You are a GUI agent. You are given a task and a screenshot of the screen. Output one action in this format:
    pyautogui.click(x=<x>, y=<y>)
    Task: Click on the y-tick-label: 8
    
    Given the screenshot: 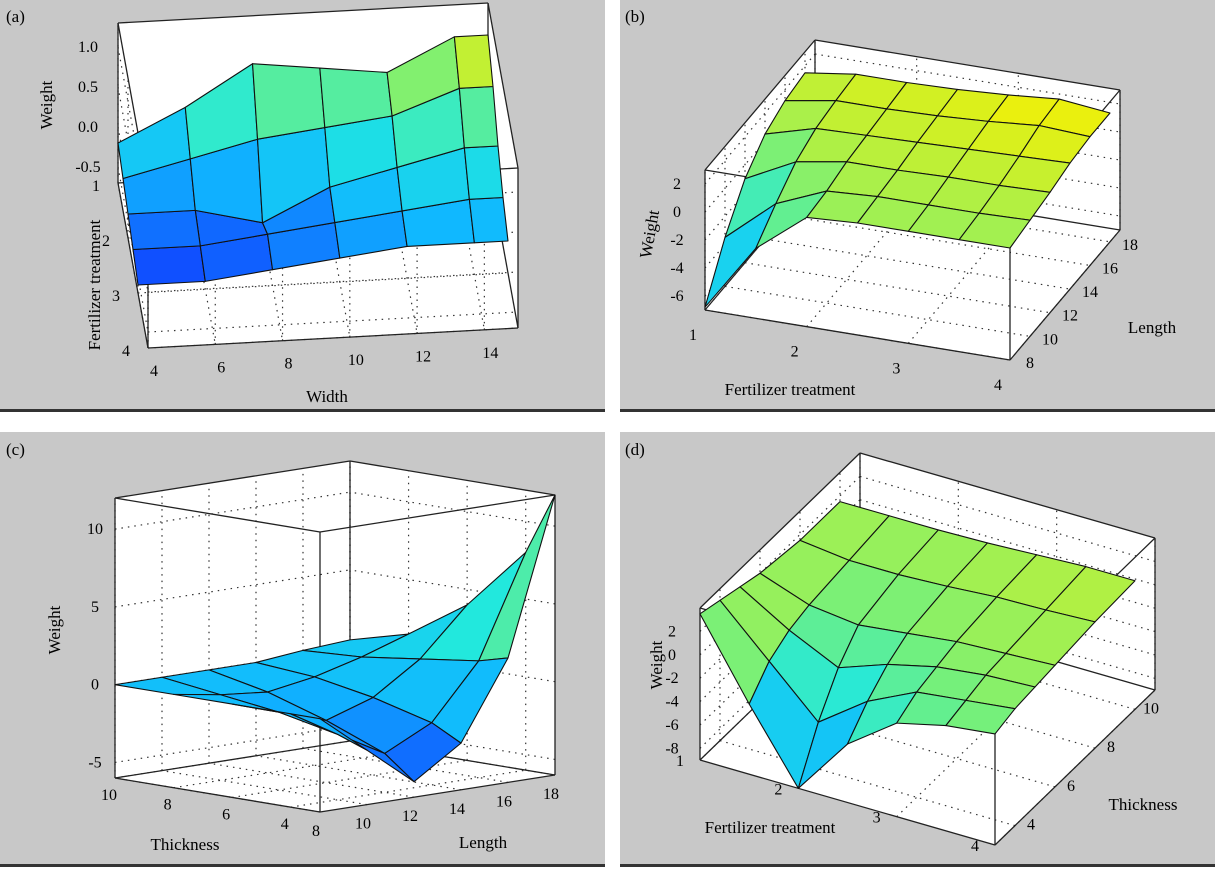 What is the action you would take?
    pyautogui.click(x=1030, y=363)
    